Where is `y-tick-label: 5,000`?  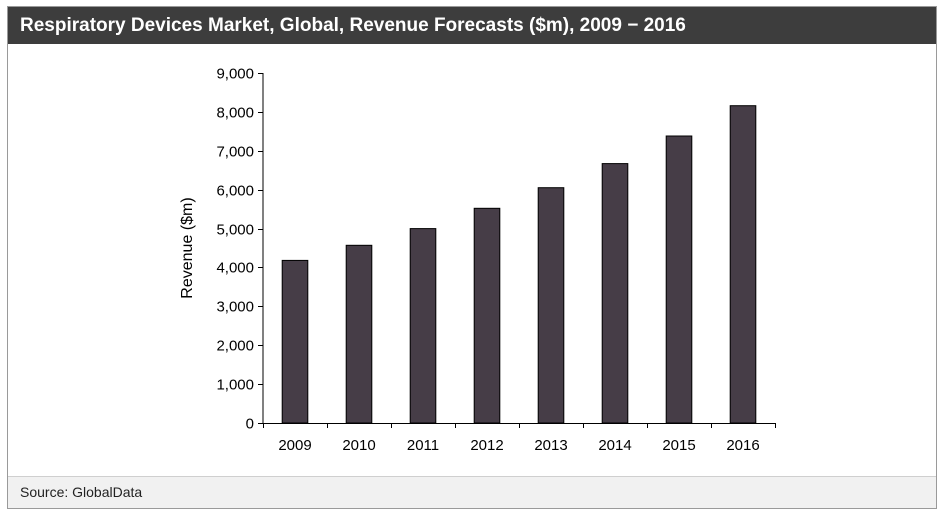
y-tick-label: 5,000 is located at coordinates (235, 230).